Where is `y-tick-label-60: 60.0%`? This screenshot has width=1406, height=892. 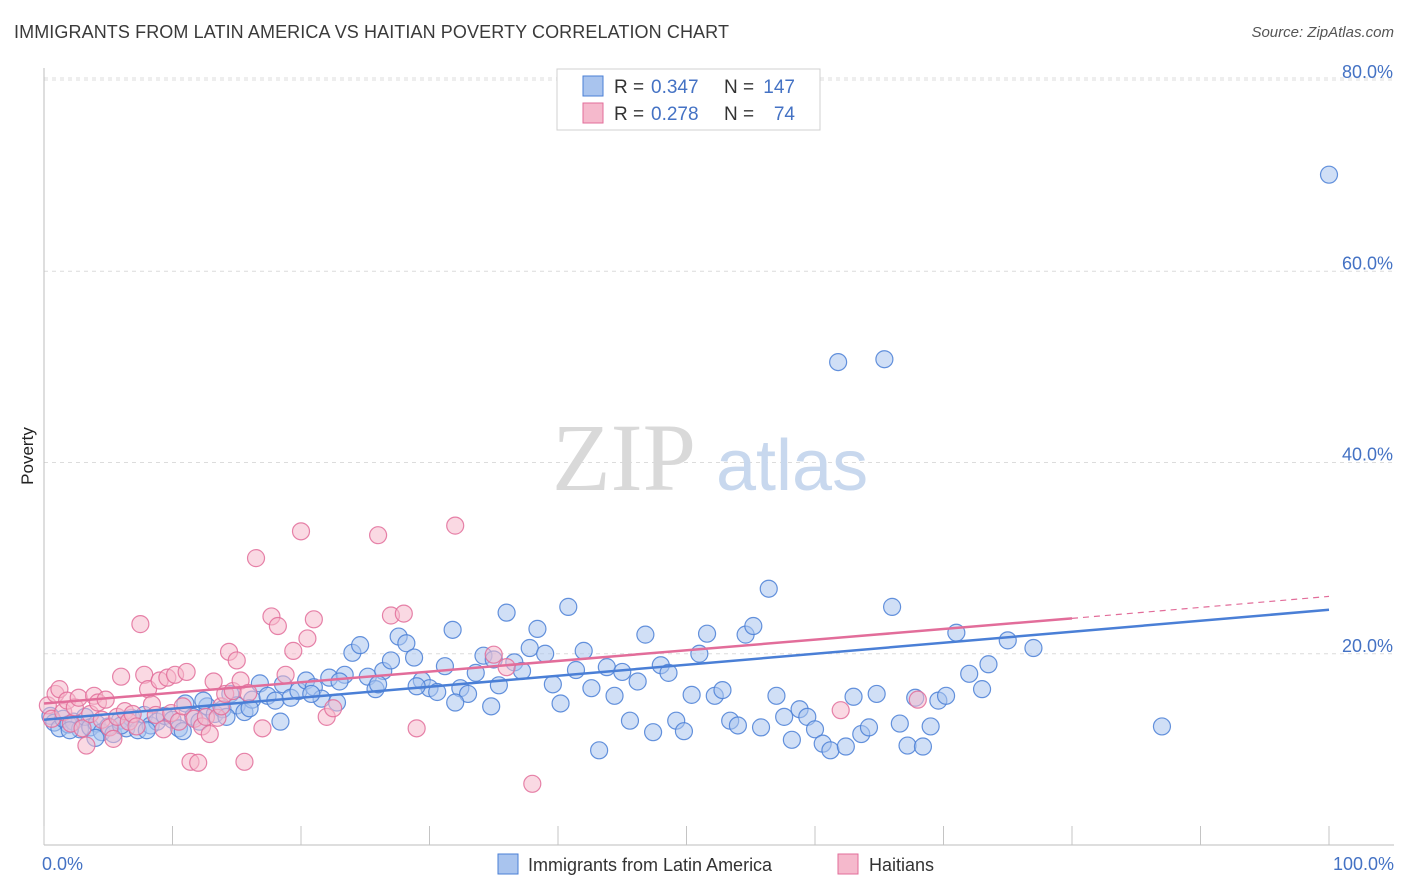
y-tick-label-60: 60.0% is located at coordinates (1367, 263).